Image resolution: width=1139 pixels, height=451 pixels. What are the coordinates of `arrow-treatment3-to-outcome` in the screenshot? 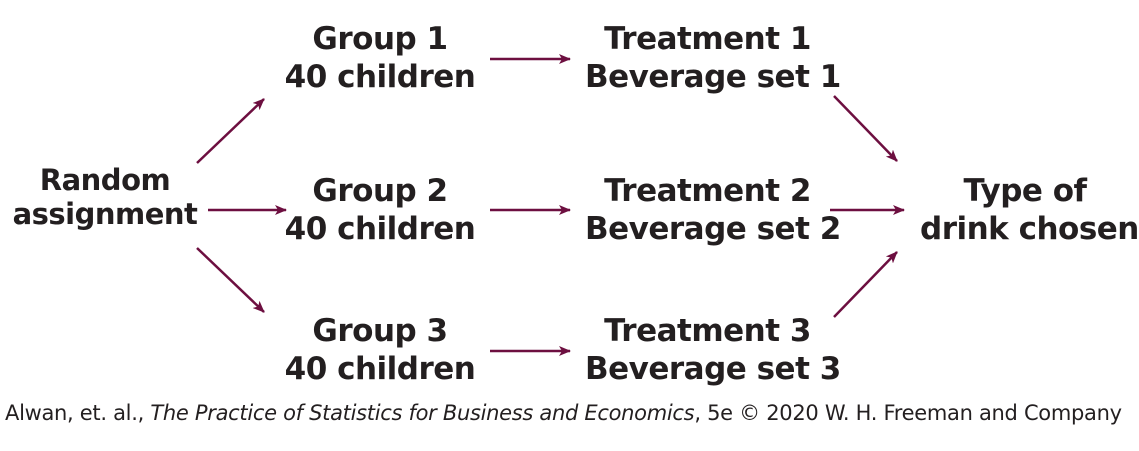 It's located at (865, 284).